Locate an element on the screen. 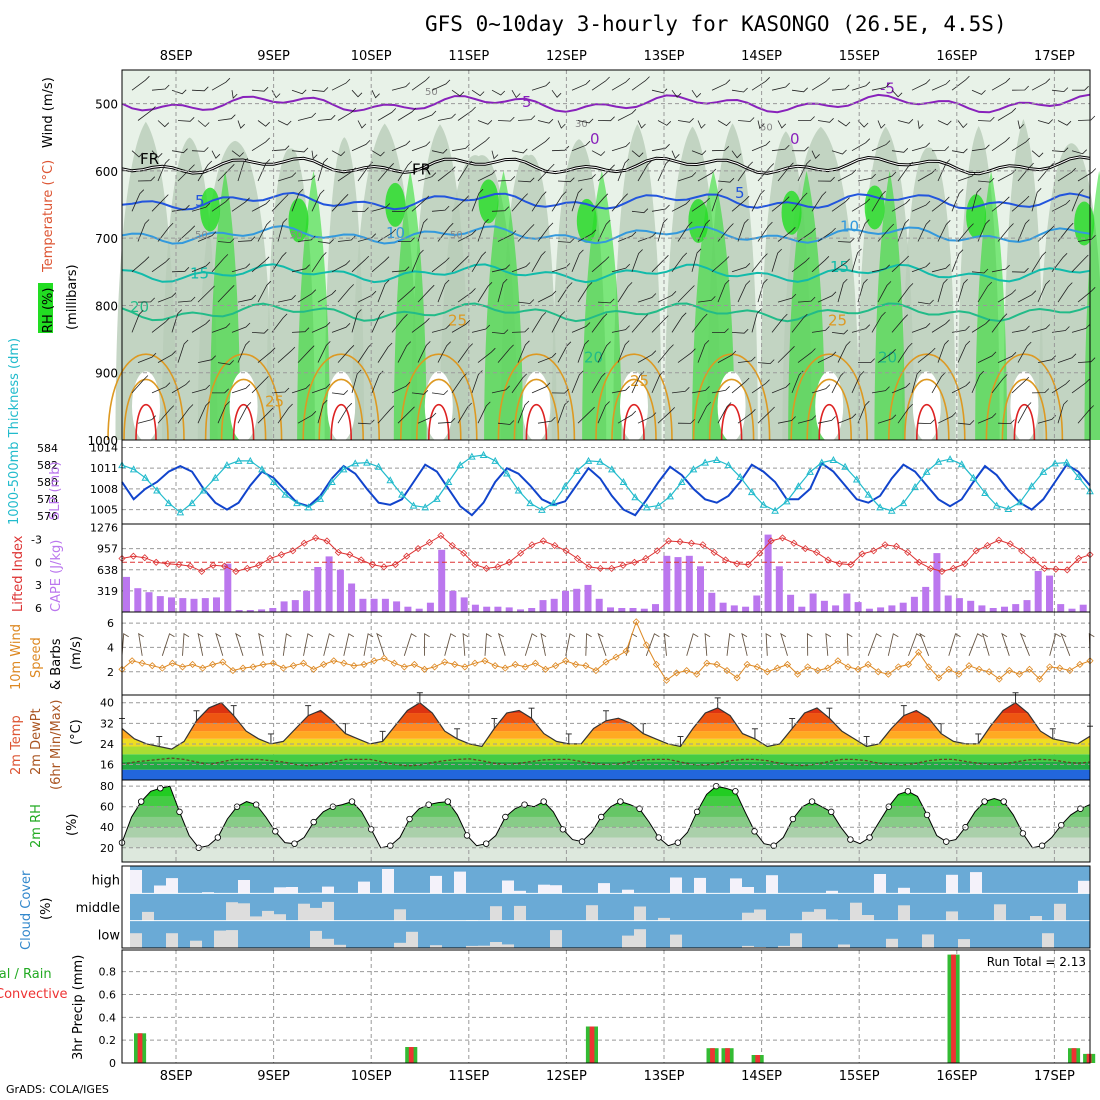  temperature-contour is located at coordinates (606, 103).